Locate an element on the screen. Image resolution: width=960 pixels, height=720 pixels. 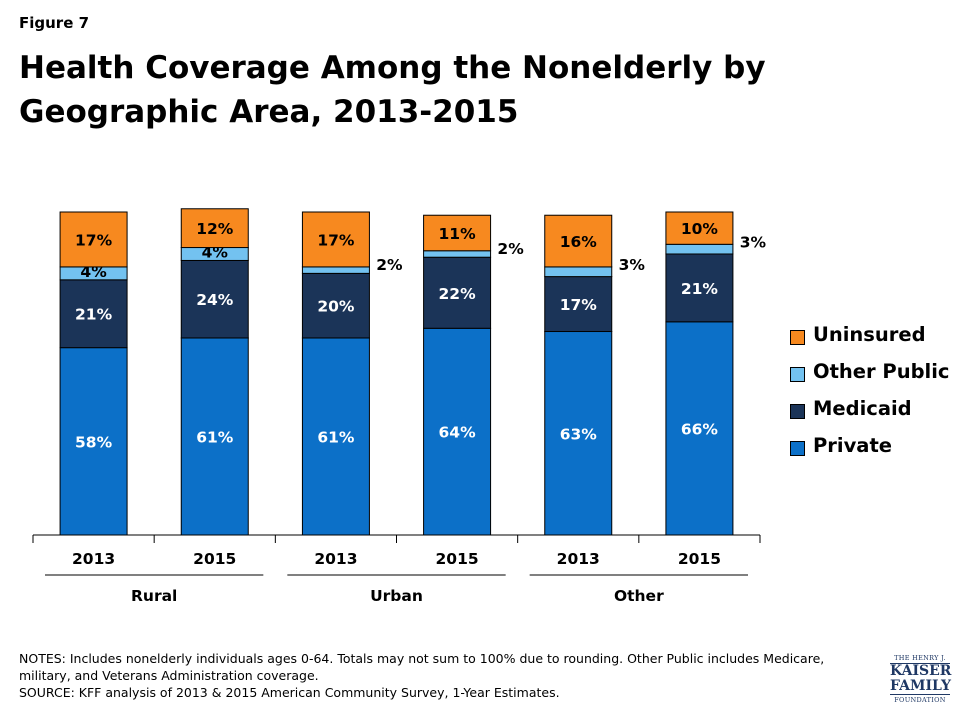
data-label-private-1: 61% is located at coordinates (215, 437).